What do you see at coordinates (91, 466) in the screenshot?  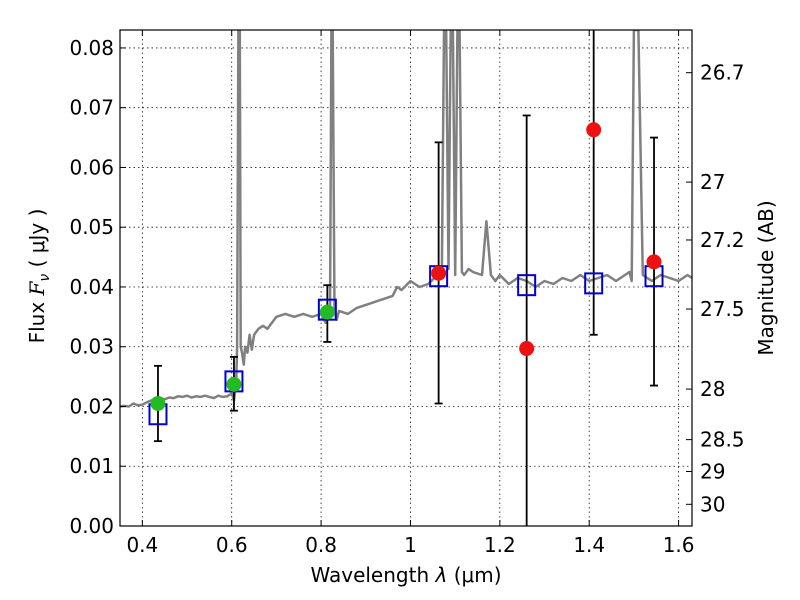 I see `y-tick-label: 0.01` at bounding box center [91, 466].